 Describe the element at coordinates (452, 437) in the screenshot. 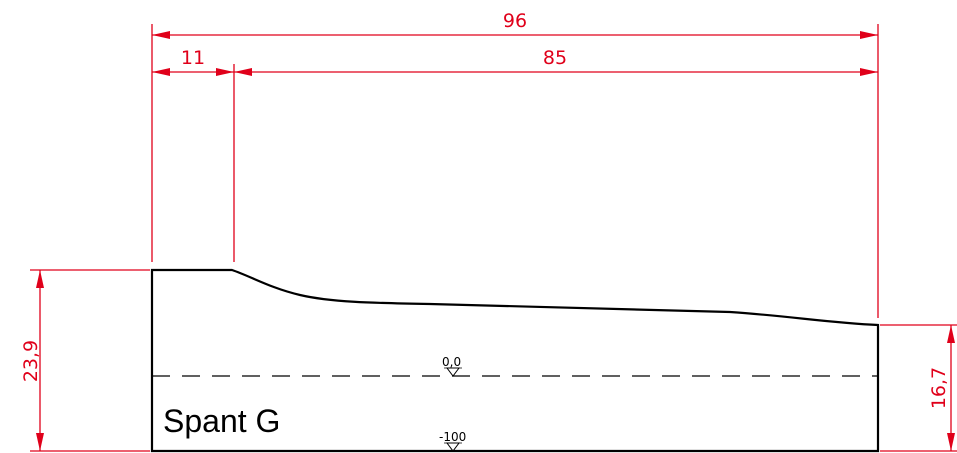

I see `bottom-level-label: -100` at that location.